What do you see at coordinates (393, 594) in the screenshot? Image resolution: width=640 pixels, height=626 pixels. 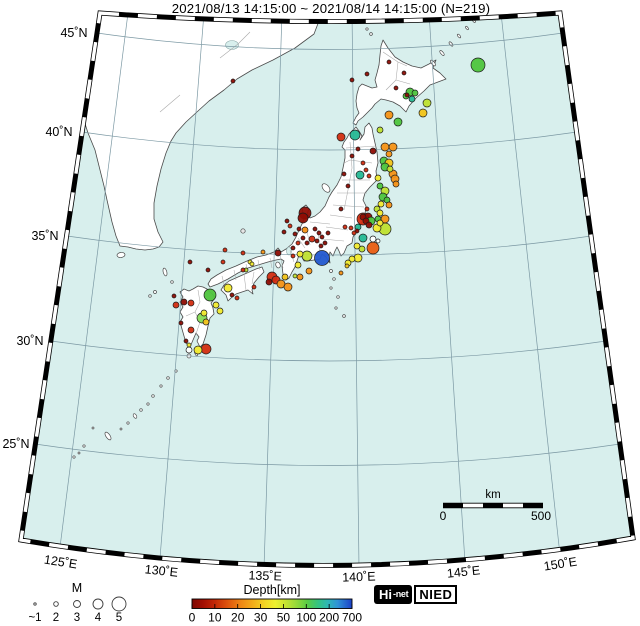 I see `hinet-logo: Hi -net` at bounding box center [393, 594].